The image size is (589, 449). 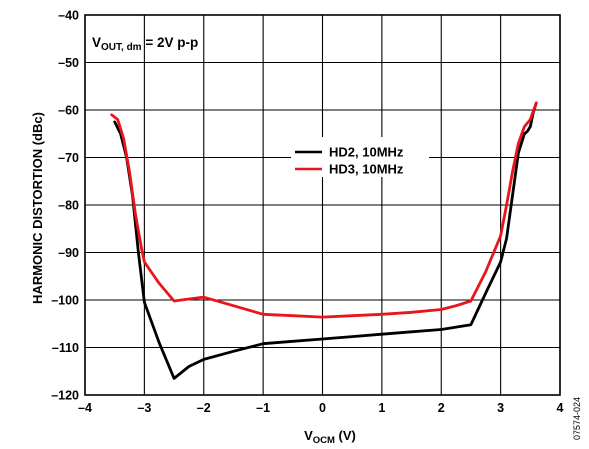 What do you see at coordinates (68, 158) in the screenshot?
I see `y-tick-label: –70` at bounding box center [68, 158].